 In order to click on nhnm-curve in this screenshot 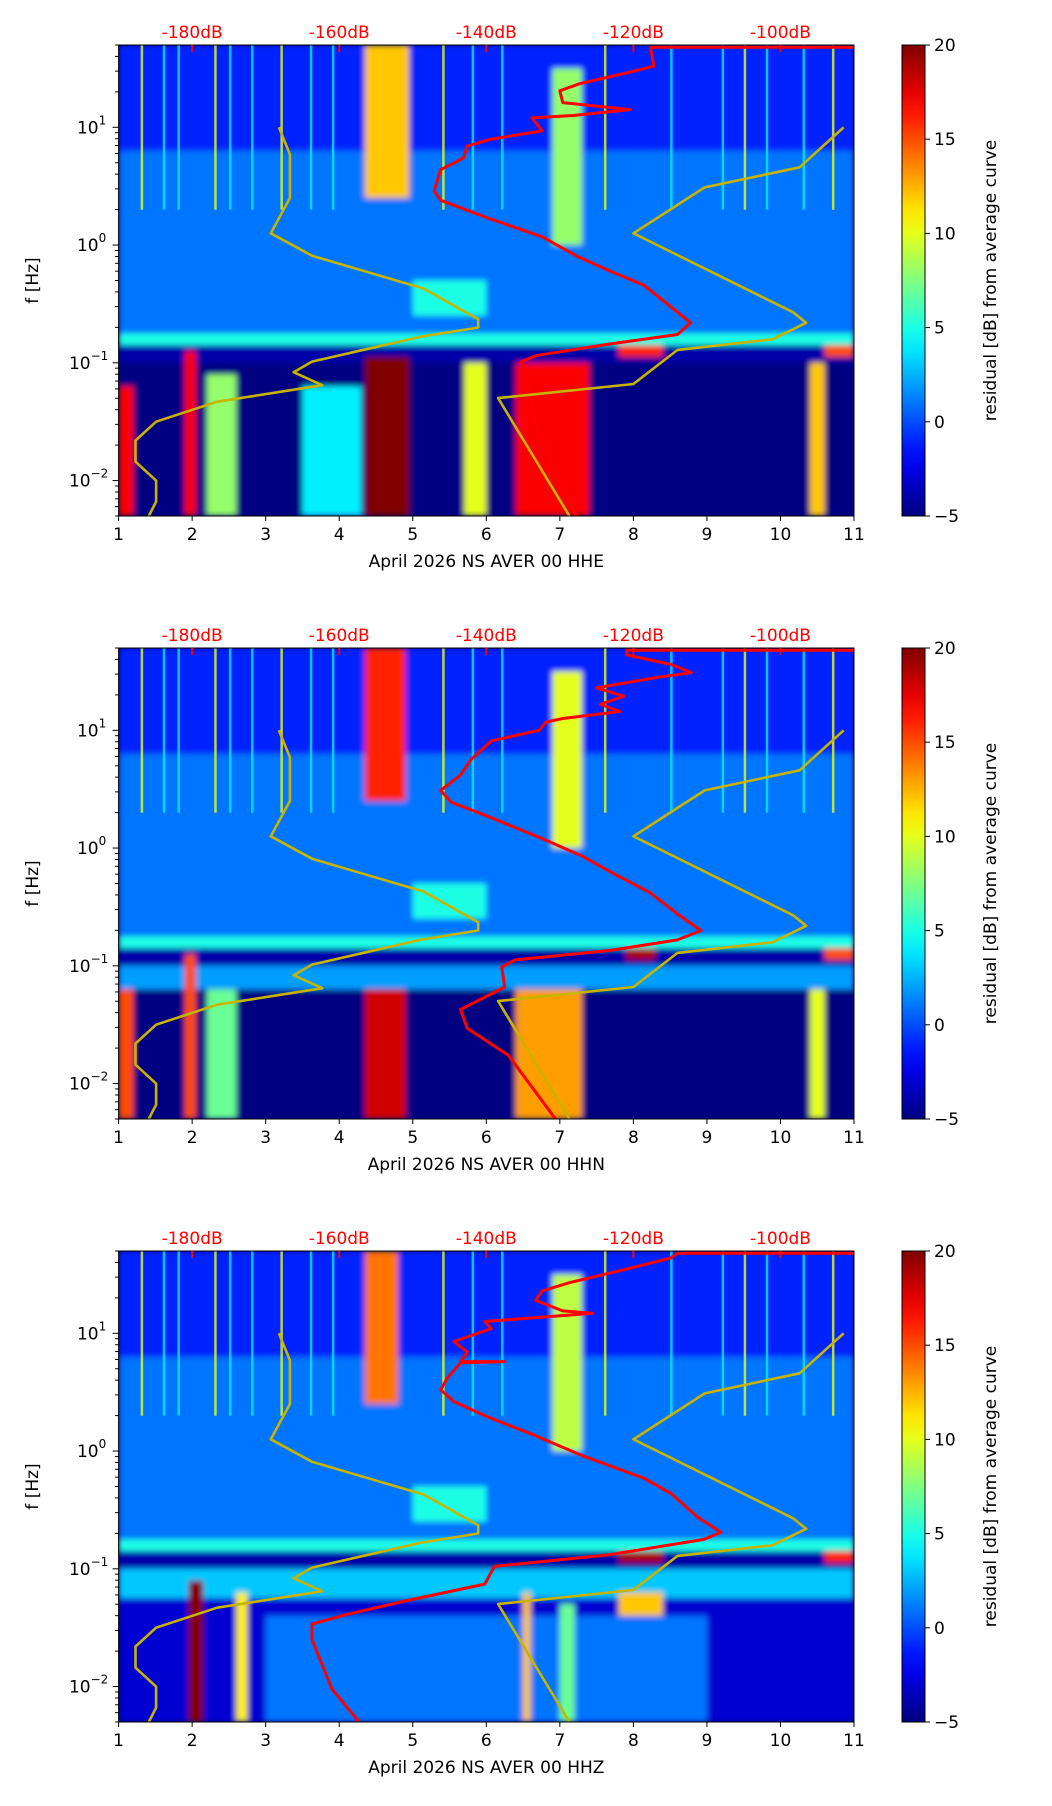, I will do `click(670, 1527)`.